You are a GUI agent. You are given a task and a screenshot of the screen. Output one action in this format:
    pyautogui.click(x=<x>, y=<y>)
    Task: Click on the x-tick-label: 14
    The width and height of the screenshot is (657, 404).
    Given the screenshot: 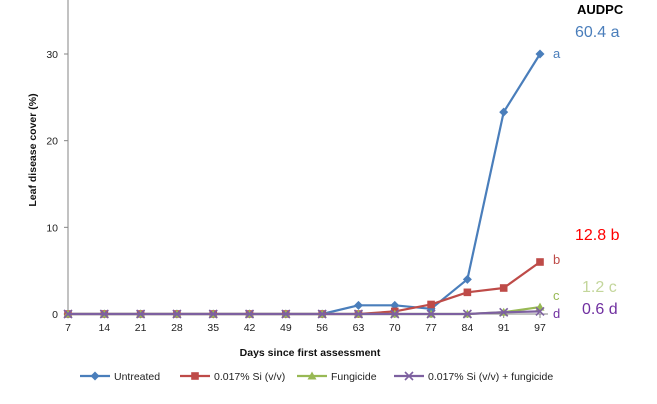 What is the action you would take?
    pyautogui.click(x=104, y=328)
    